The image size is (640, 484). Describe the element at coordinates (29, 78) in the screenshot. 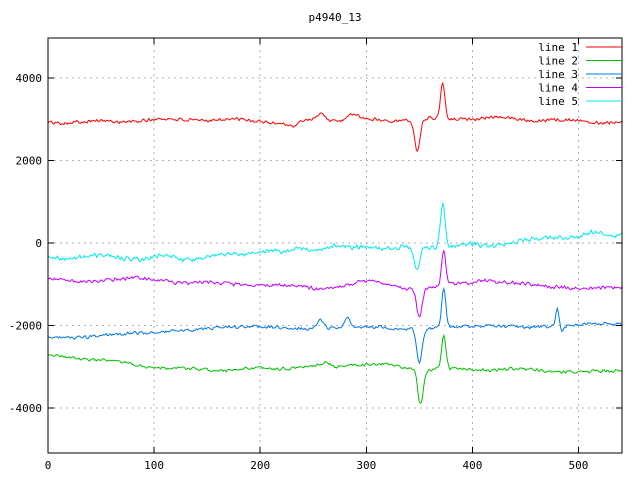

I see `y-tick-label: 4000` at that location.